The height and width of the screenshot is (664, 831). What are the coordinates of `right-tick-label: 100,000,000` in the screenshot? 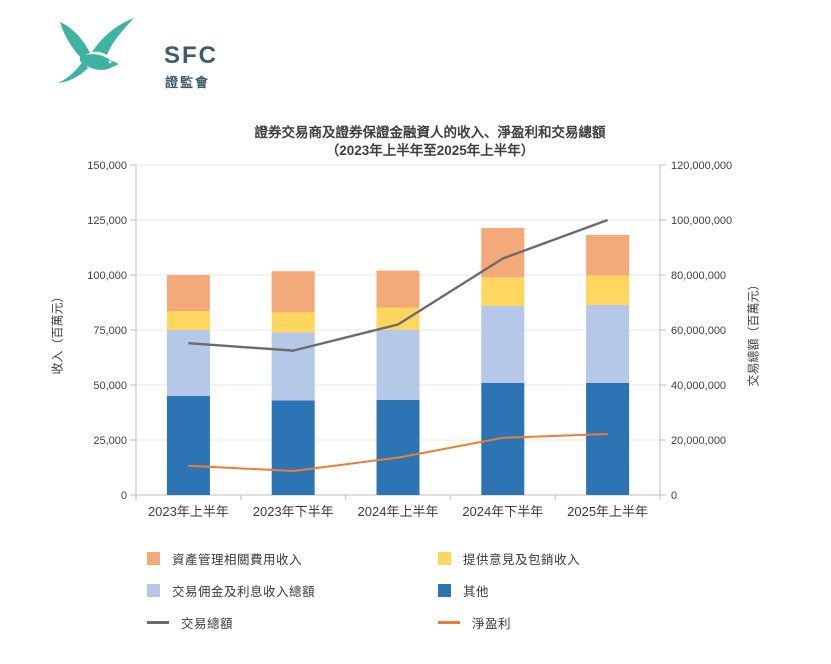 It's located at (701, 221).